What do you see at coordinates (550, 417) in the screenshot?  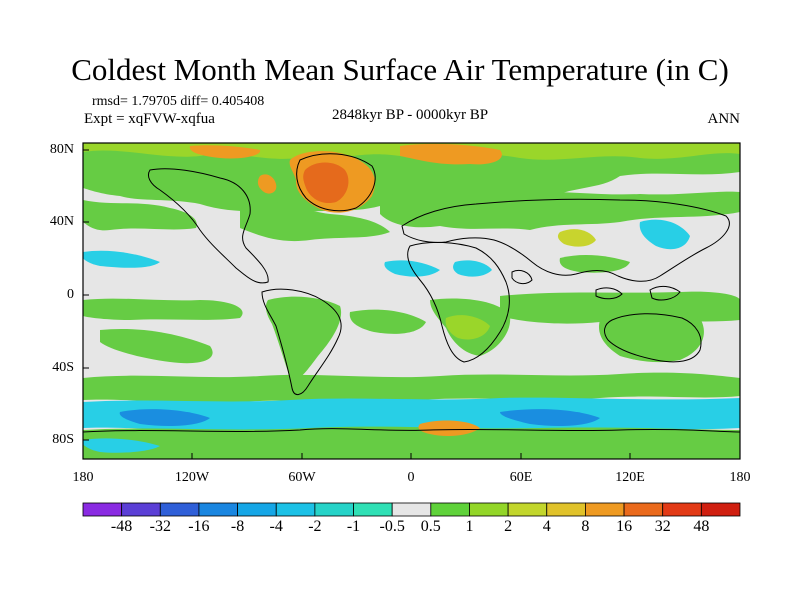 I see `field-southern-blue-east` at bounding box center [550, 417].